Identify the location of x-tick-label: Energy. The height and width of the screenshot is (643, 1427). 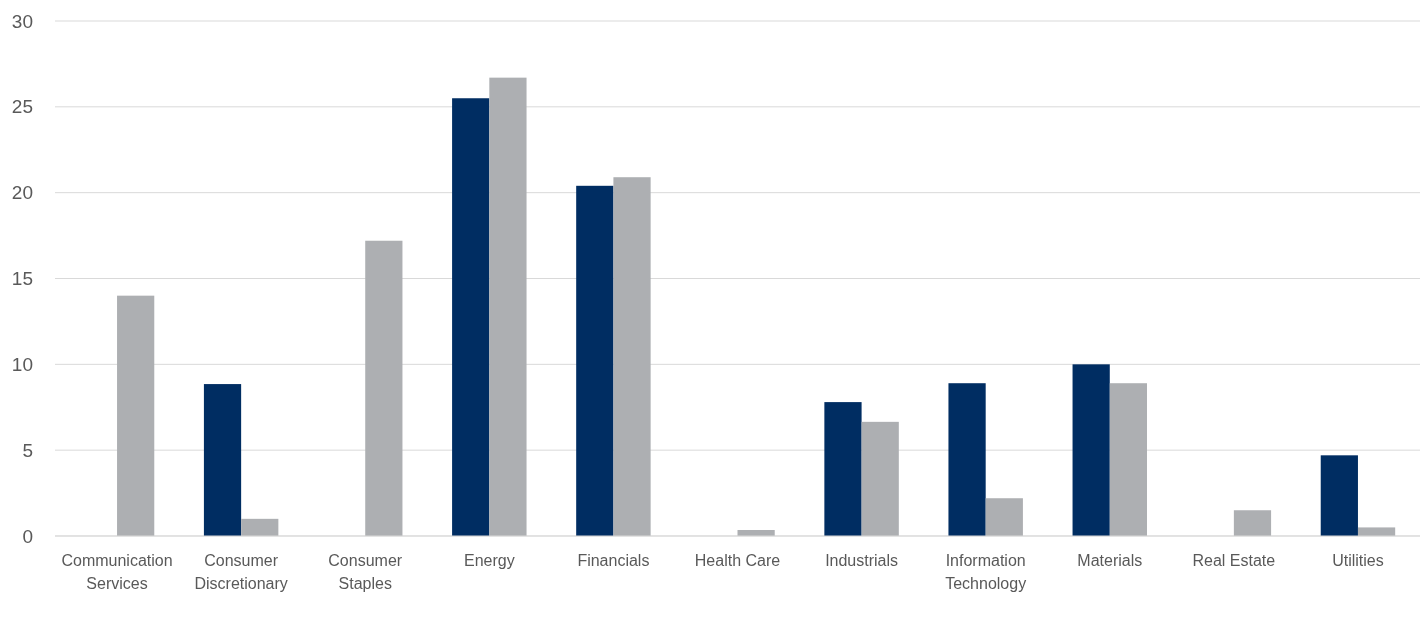
(489, 560).